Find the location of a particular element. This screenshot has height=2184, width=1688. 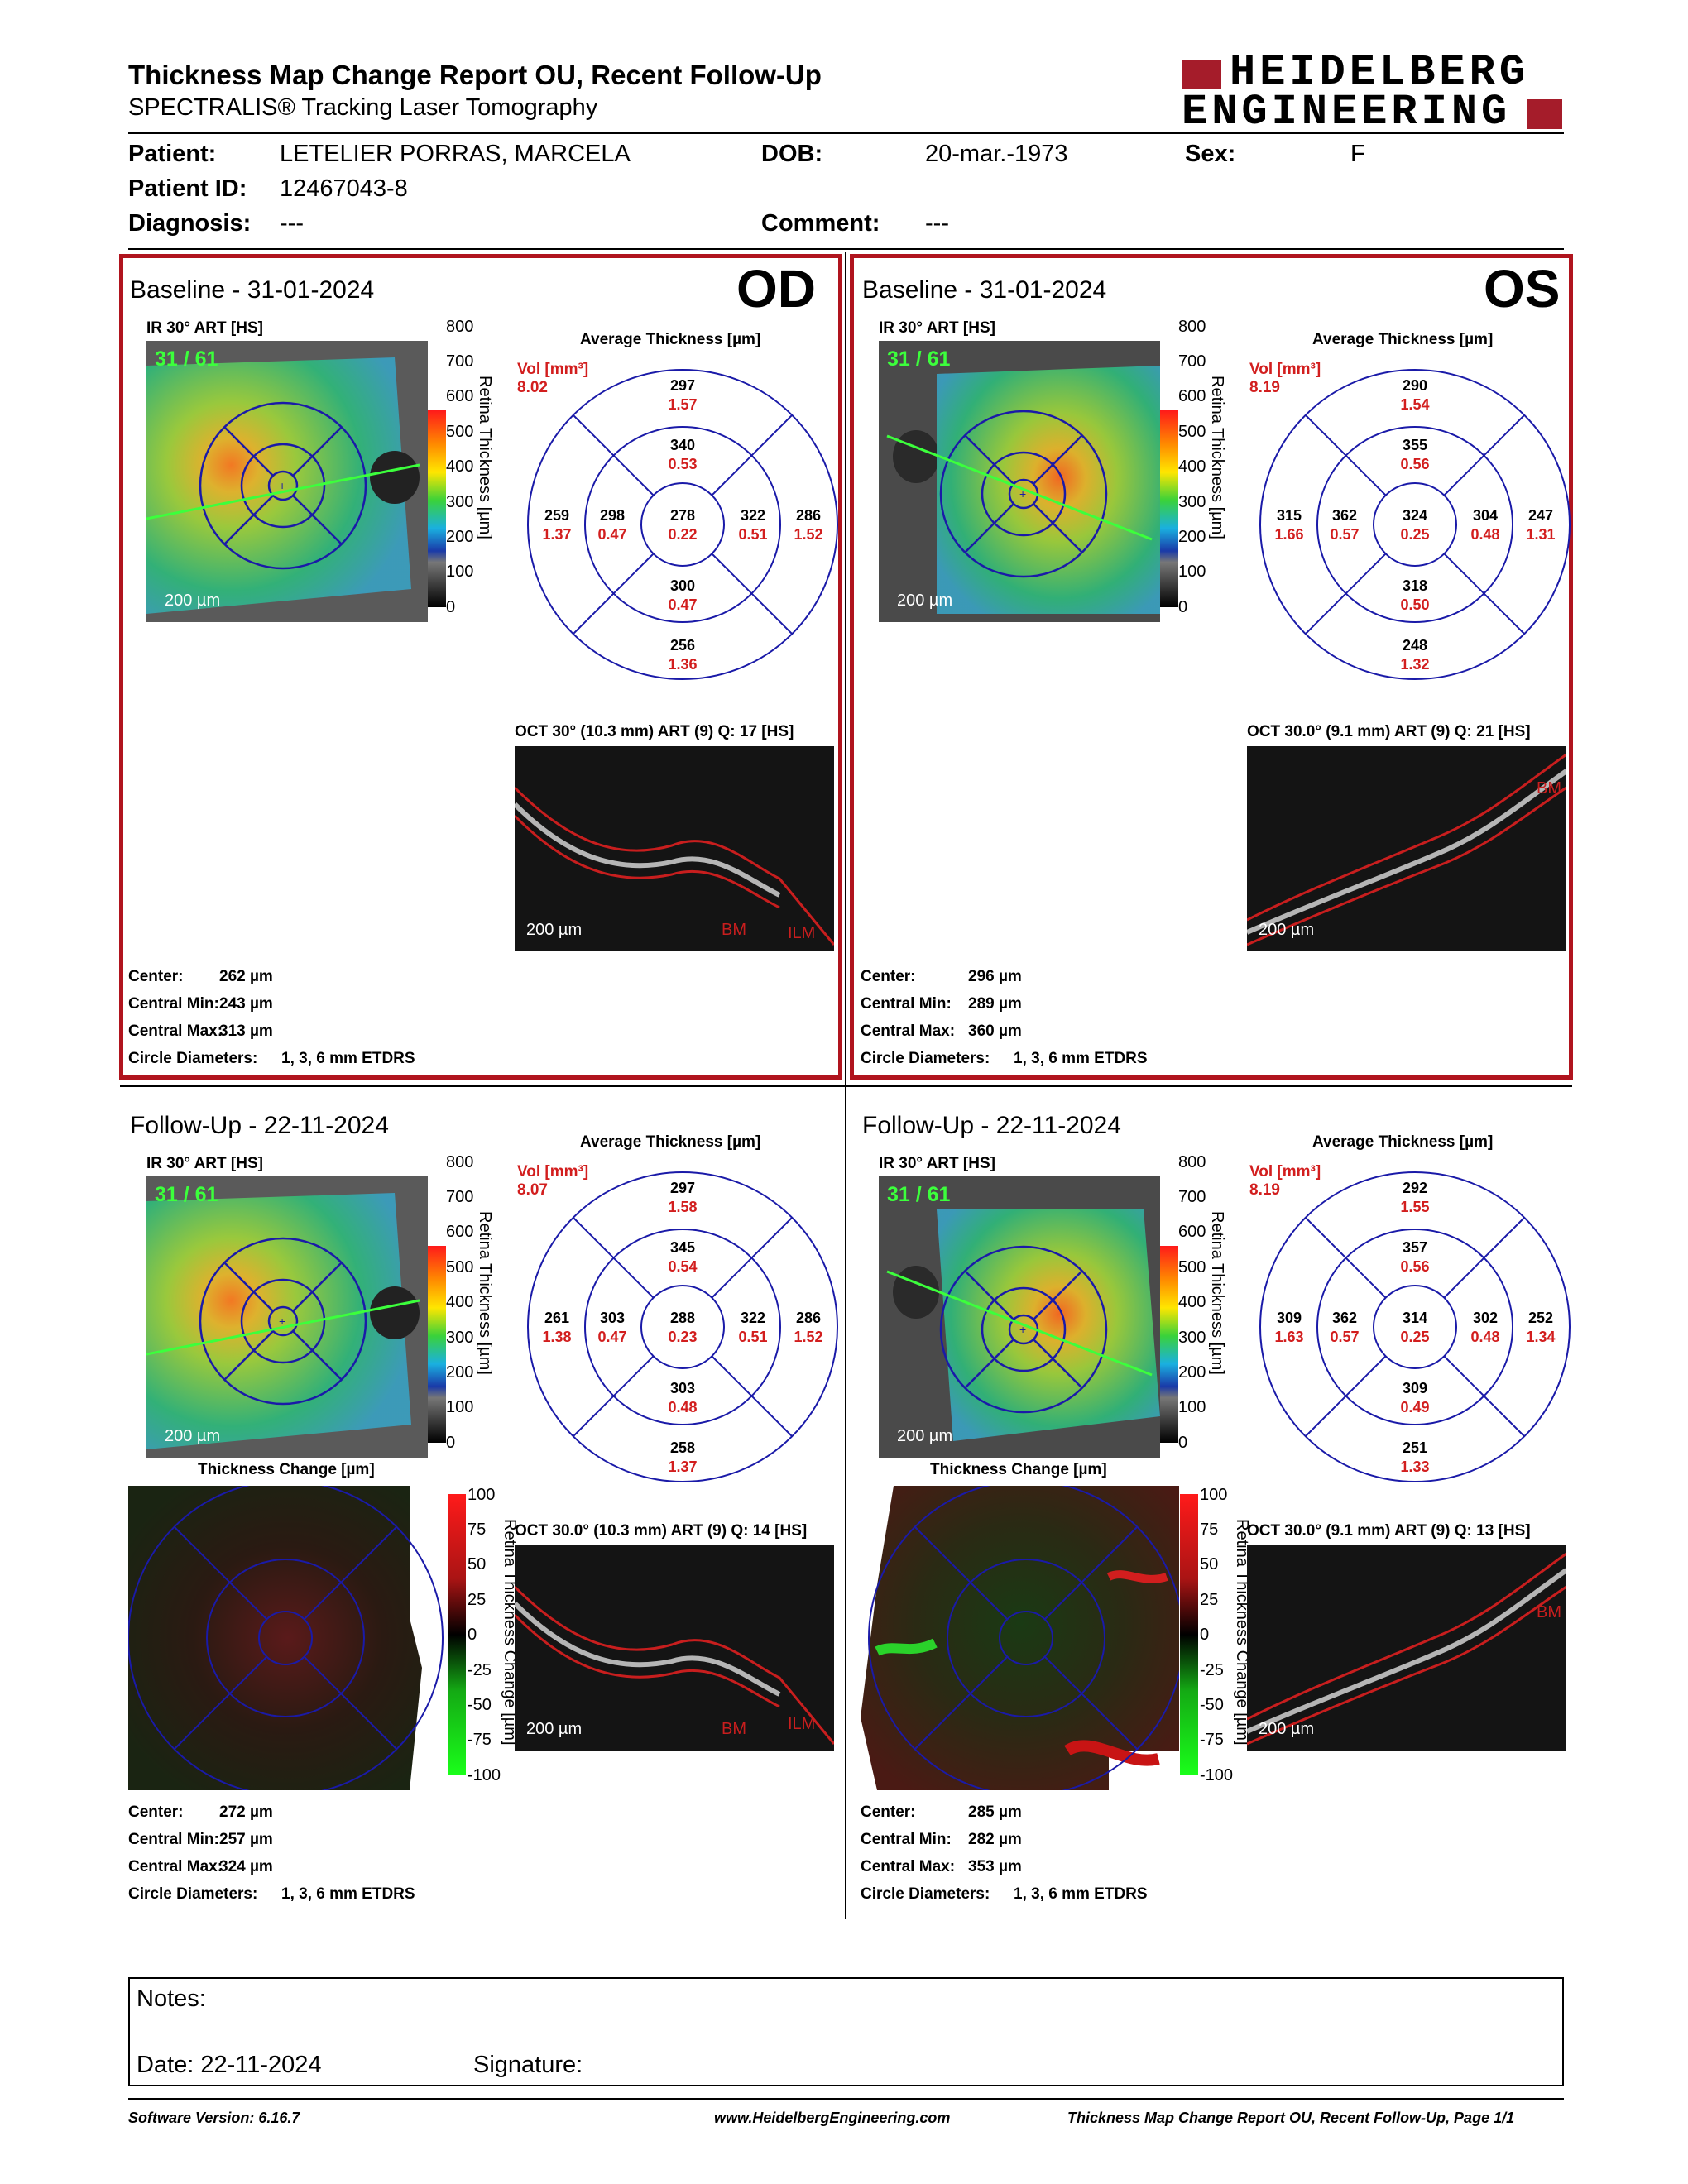

panel-title: Follow-Up - 22-11-2024 is located at coordinates (259, 1125).